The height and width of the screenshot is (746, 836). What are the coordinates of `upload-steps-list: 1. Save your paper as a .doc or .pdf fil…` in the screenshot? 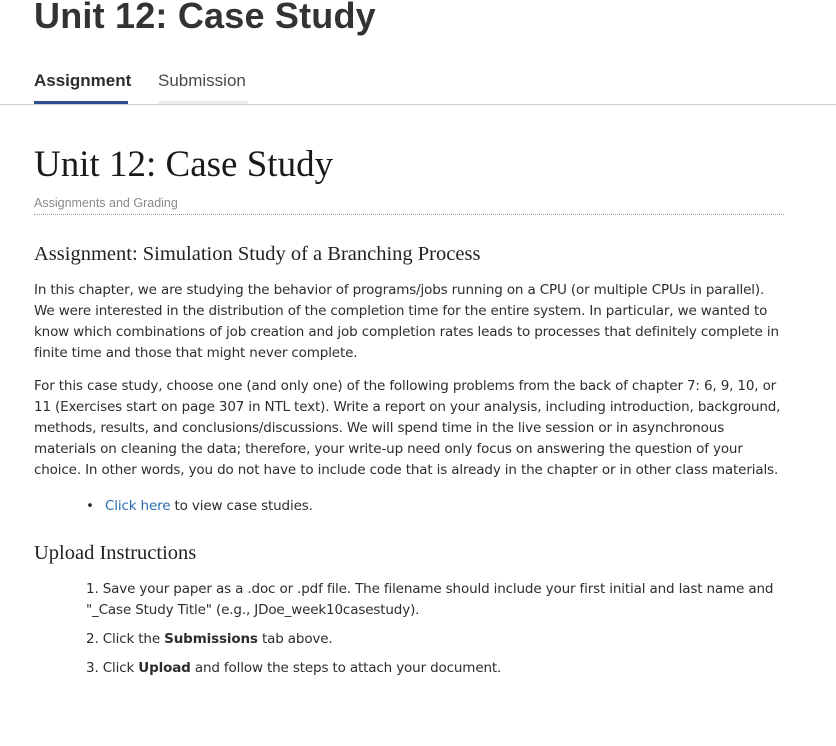 It's located at (409, 629).